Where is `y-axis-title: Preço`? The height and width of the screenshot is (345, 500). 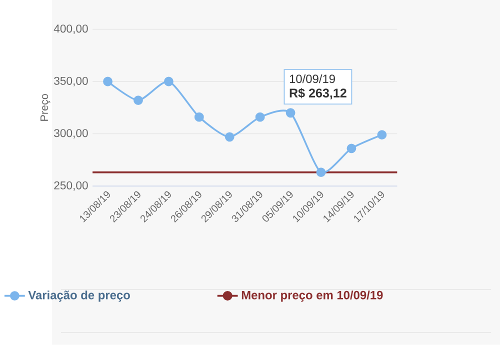 y-axis-title: Preço is located at coordinates (45, 107).